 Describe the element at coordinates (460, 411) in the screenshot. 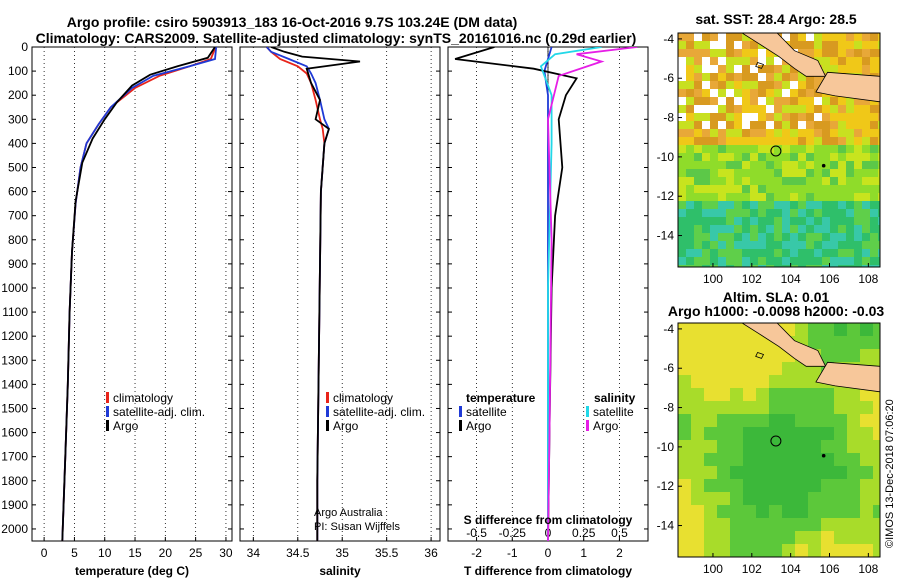

I see `legend-swatch-t-satellite` at that location.